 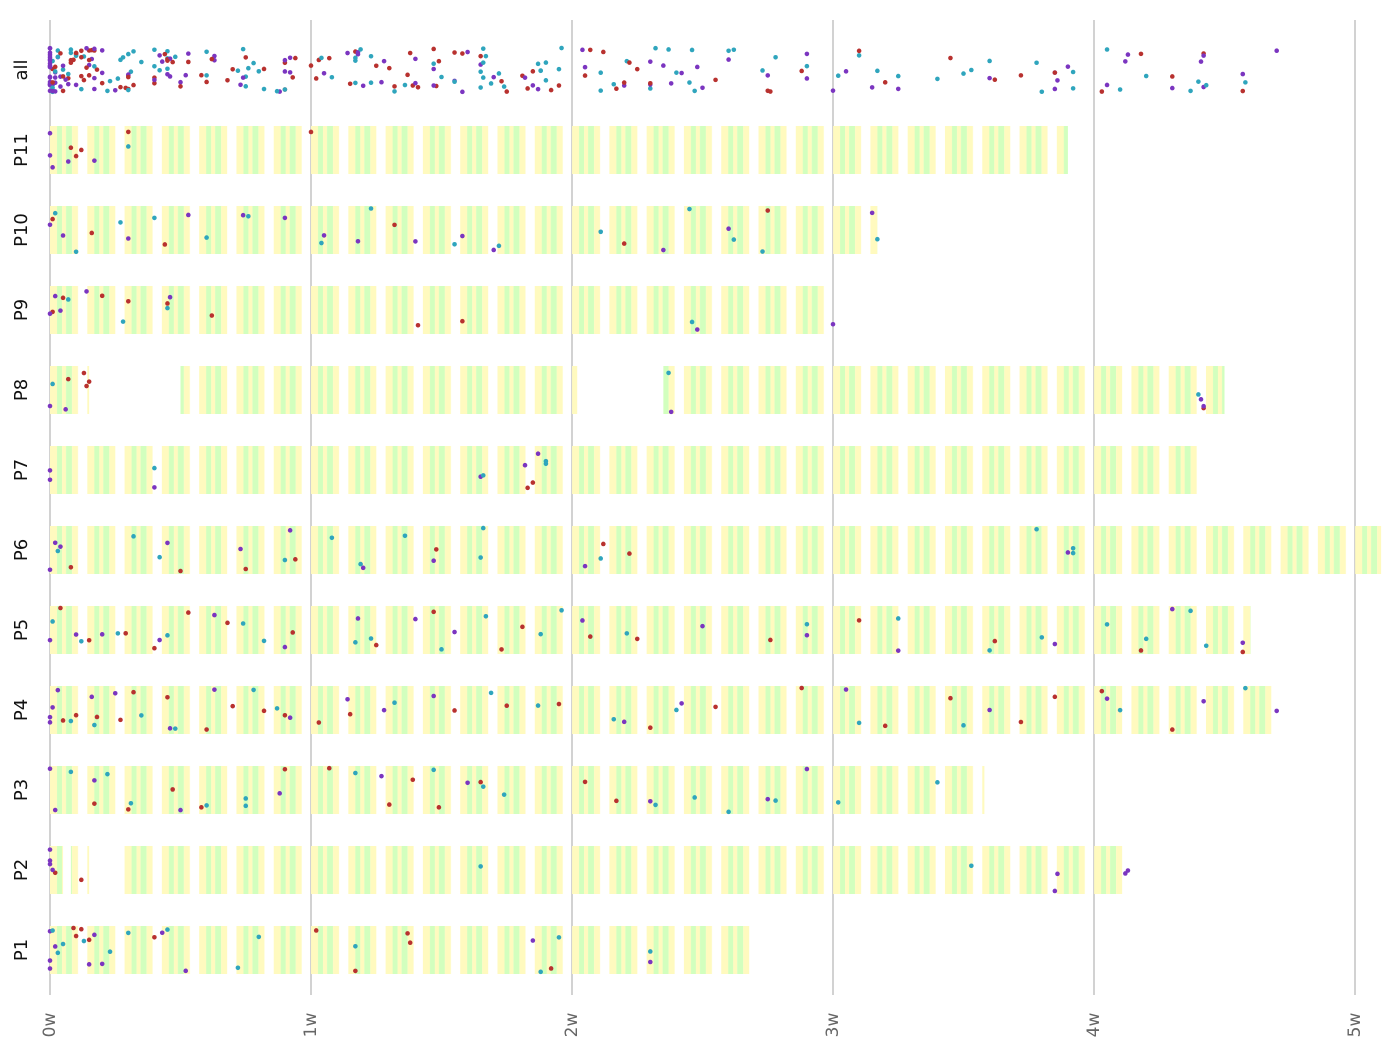 What do you see at coordinates (572, 1025) in the screenshot?
I see `x-tick-label: 2w` at bounding box center [572, 1025].